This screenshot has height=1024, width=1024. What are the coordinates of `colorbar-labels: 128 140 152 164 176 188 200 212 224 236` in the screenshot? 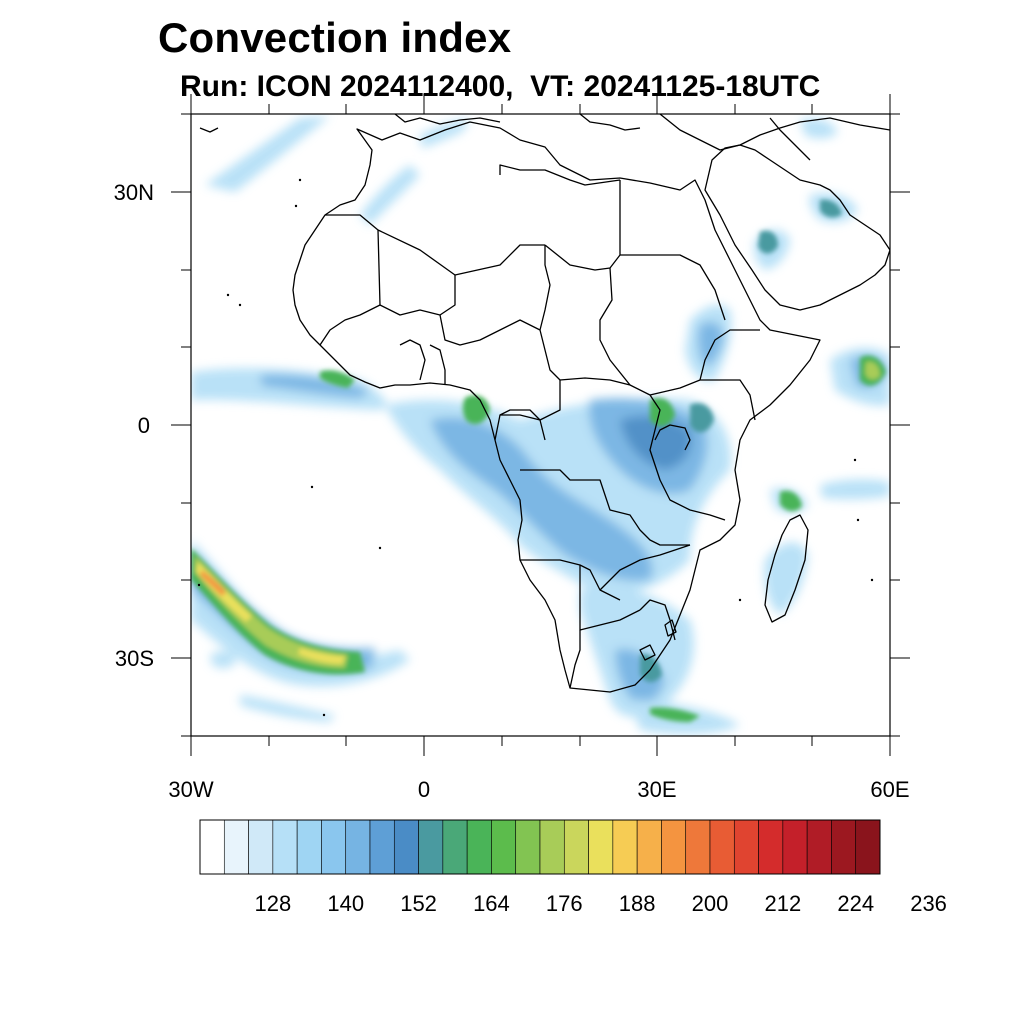 It's located at (600, 903).